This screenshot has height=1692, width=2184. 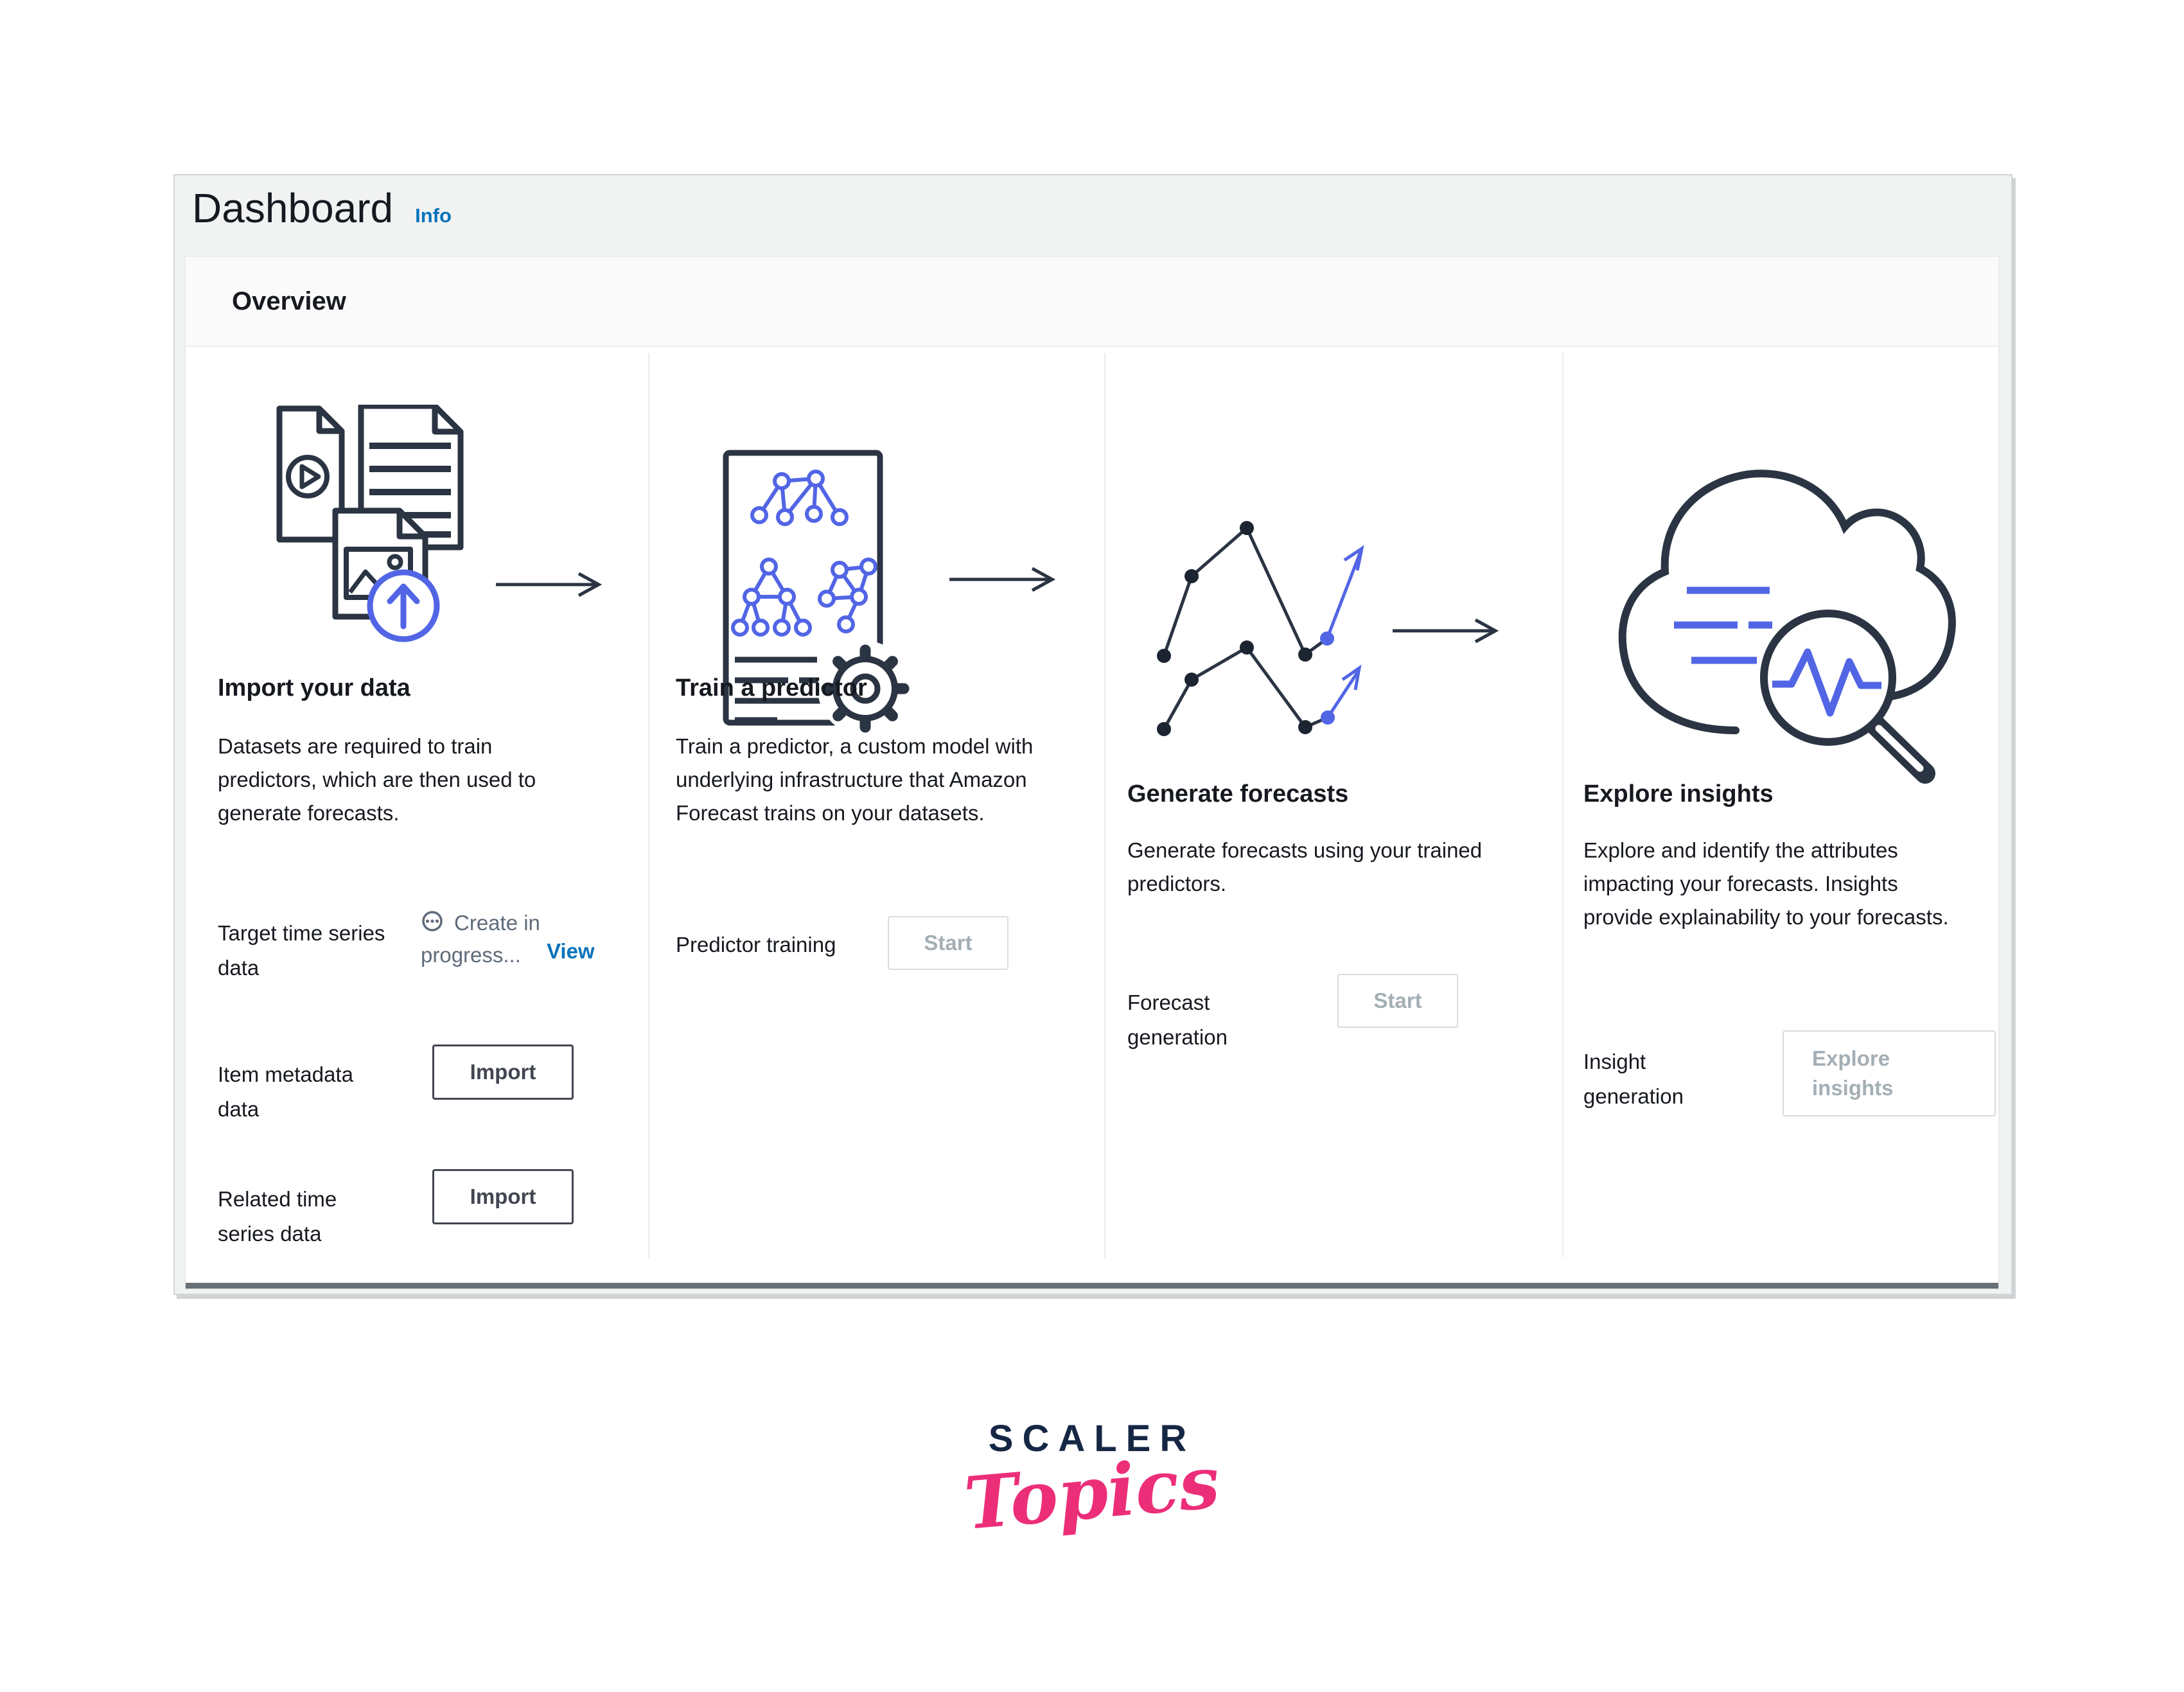 I want to click on overview-panel-header: Overview, so click(x=1092, y=302).